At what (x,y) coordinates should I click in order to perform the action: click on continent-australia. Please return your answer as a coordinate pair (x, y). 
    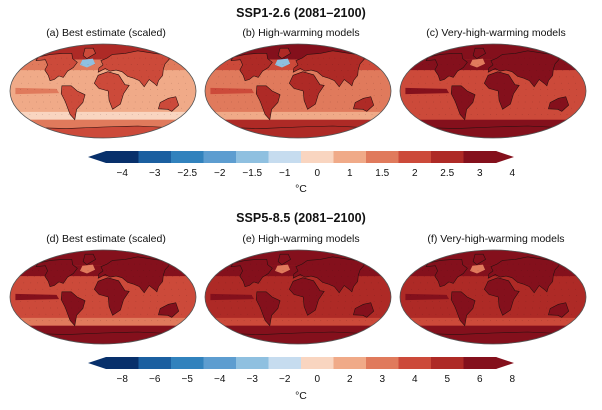
    Looking at the image, I should click on (364, 310).